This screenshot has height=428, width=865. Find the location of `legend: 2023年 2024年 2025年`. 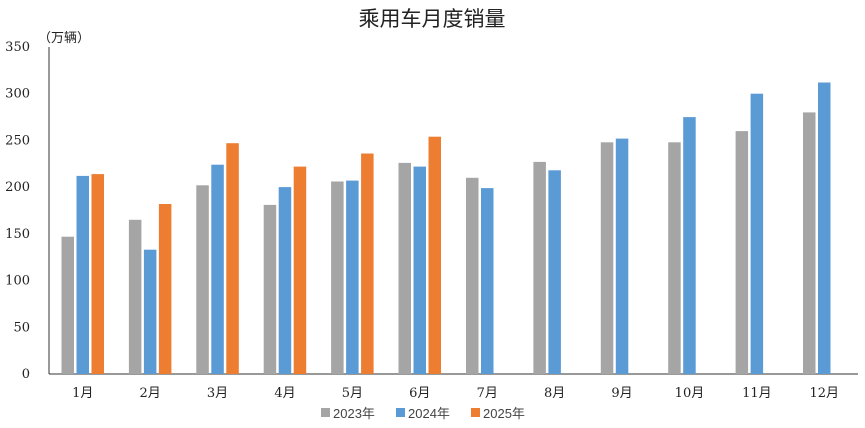

legend: 2023年 2024年 2025年 is located at coordinates (423, 413).